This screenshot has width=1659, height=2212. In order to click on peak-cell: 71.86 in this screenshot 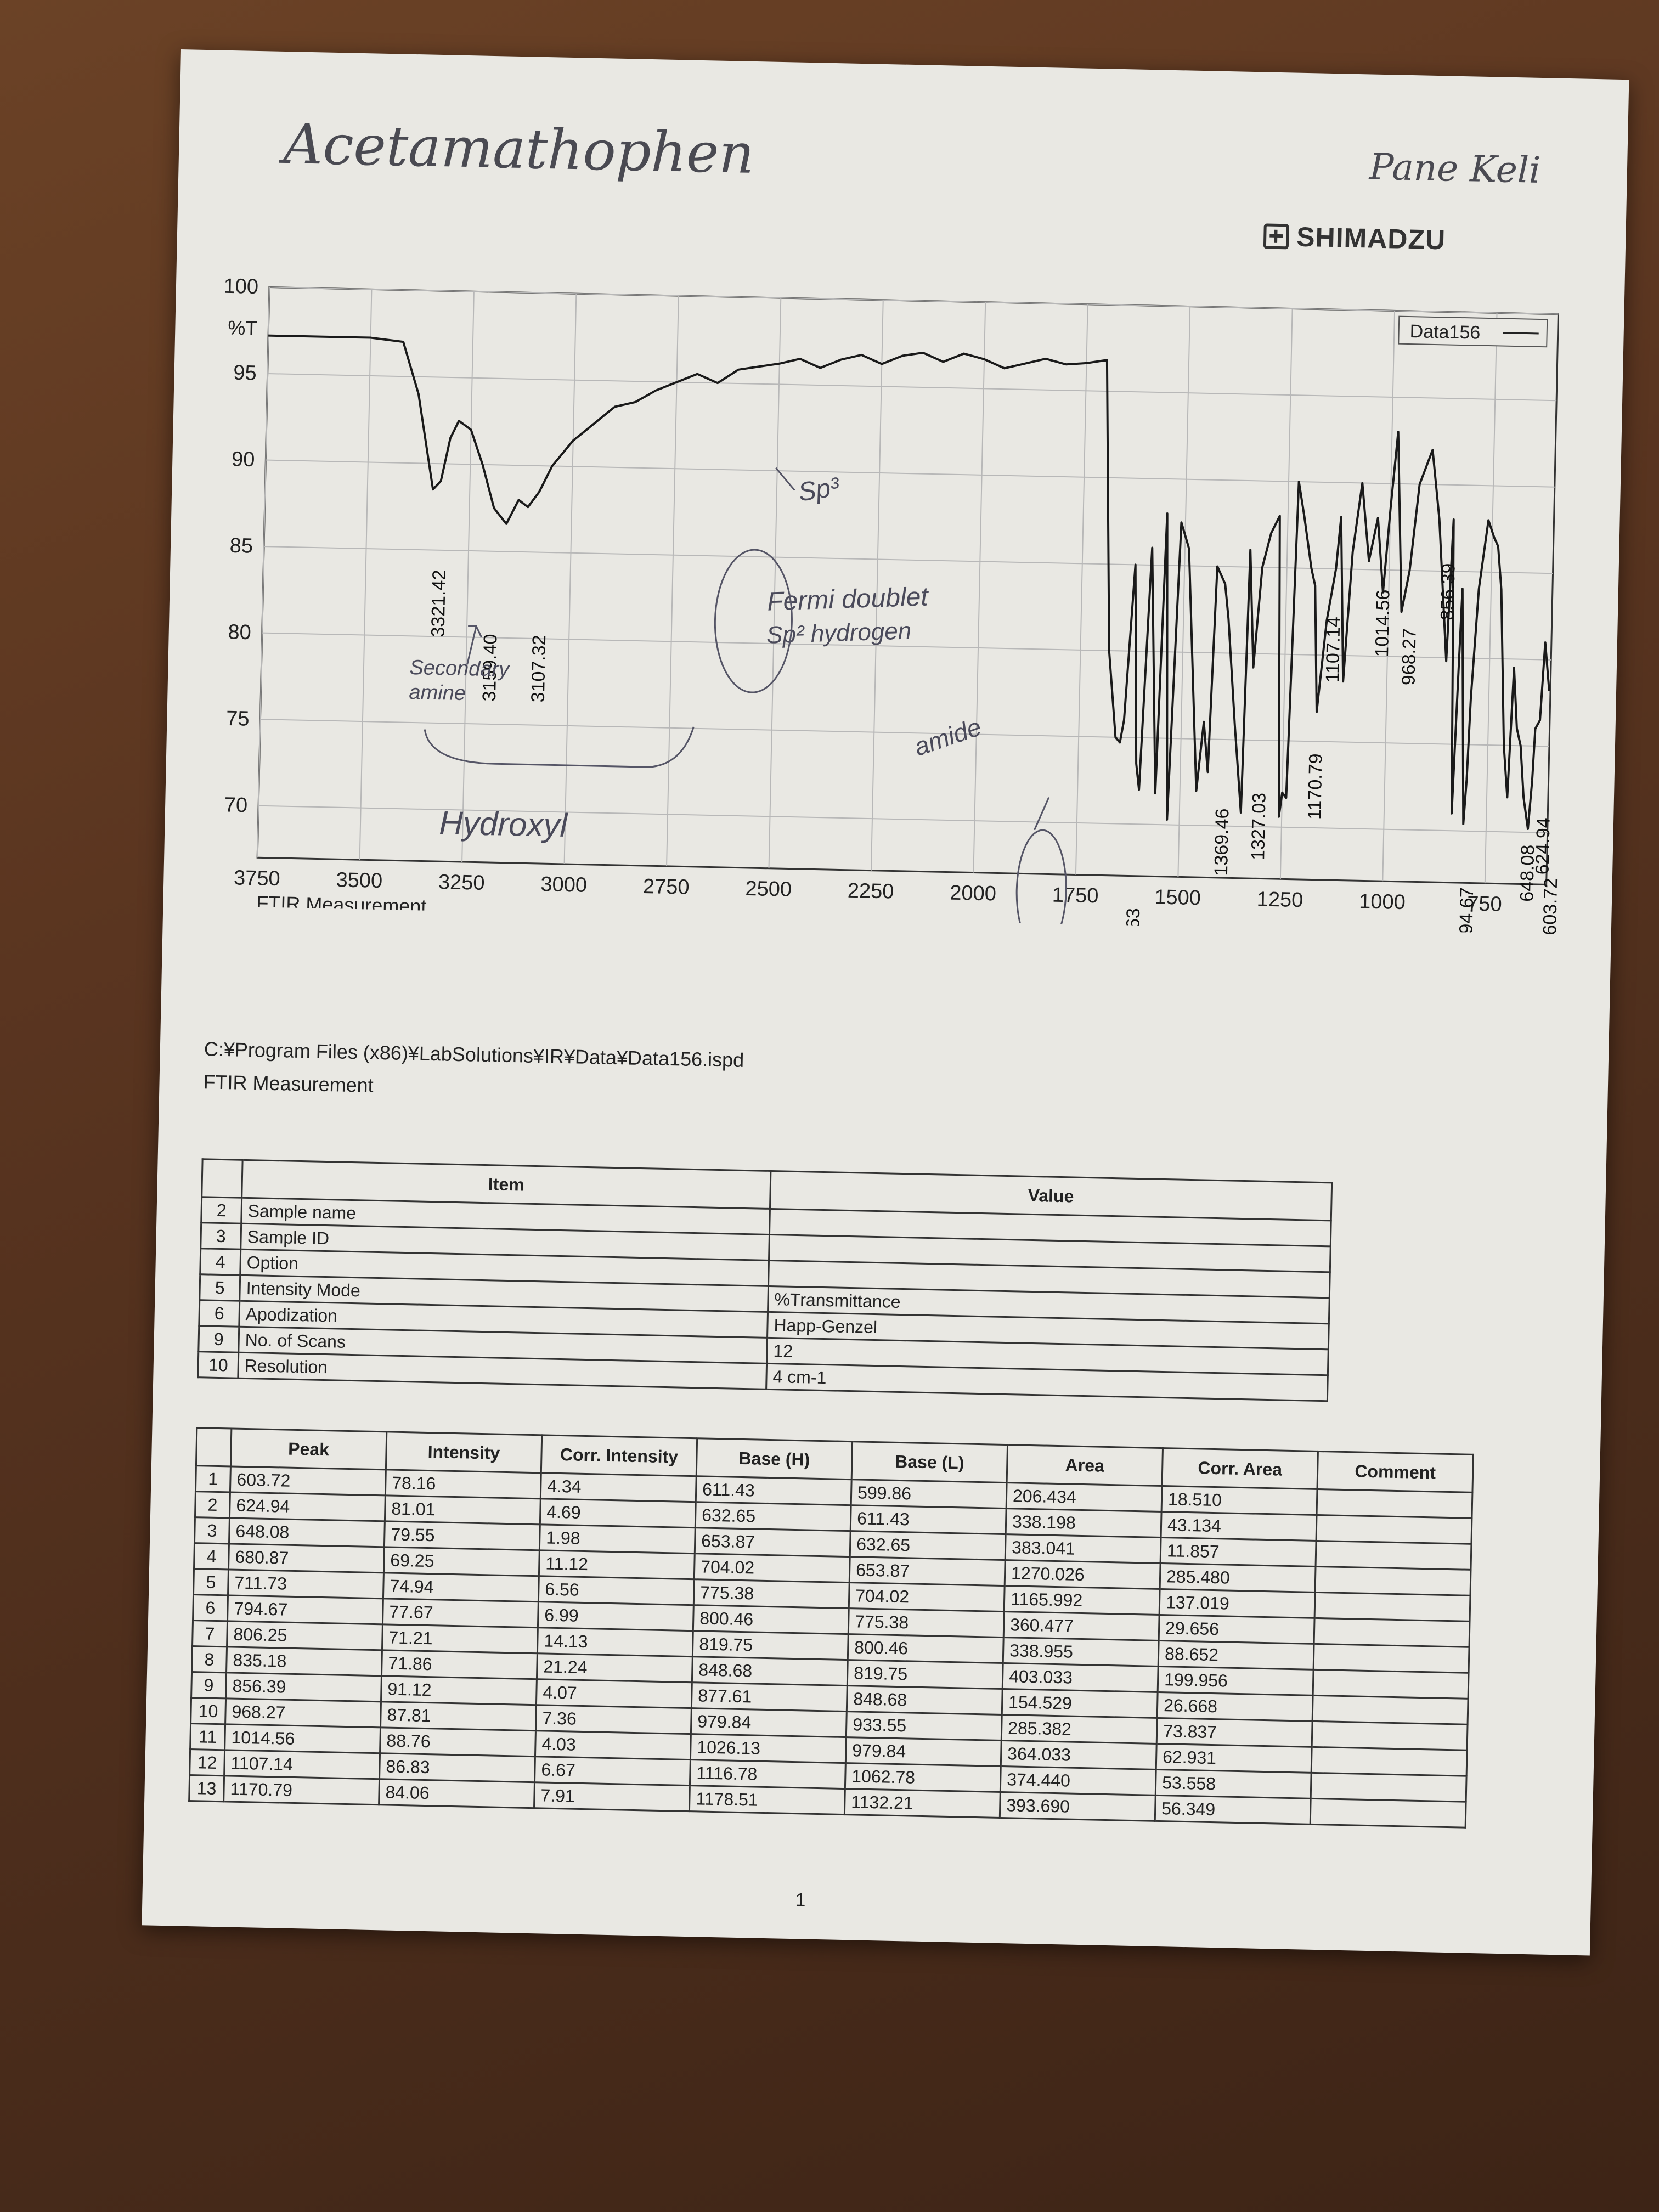, I will do `click(460, 1665)`.